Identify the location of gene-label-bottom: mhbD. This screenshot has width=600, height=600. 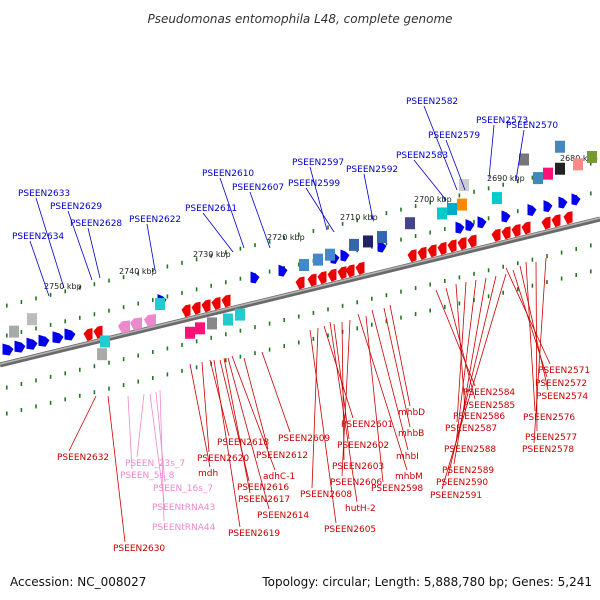
(411, 413).